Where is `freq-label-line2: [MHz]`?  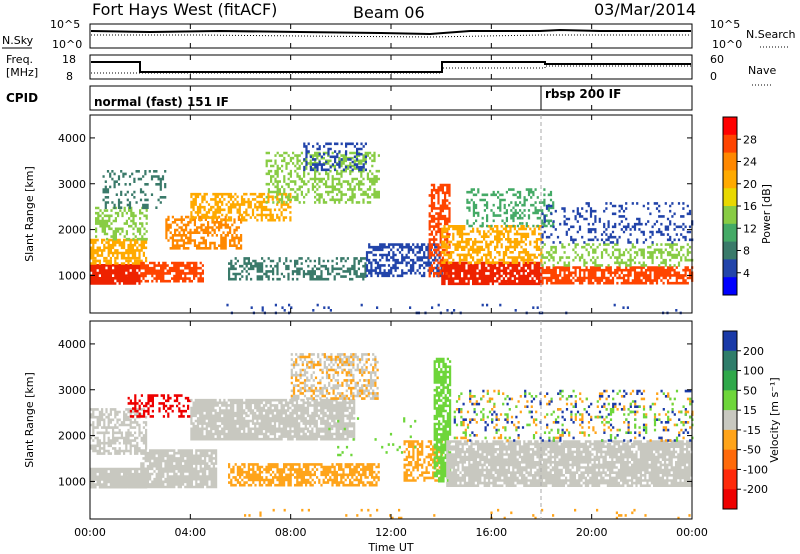 freq-label-line2: [MHz] is located at coordinates (22, 72).